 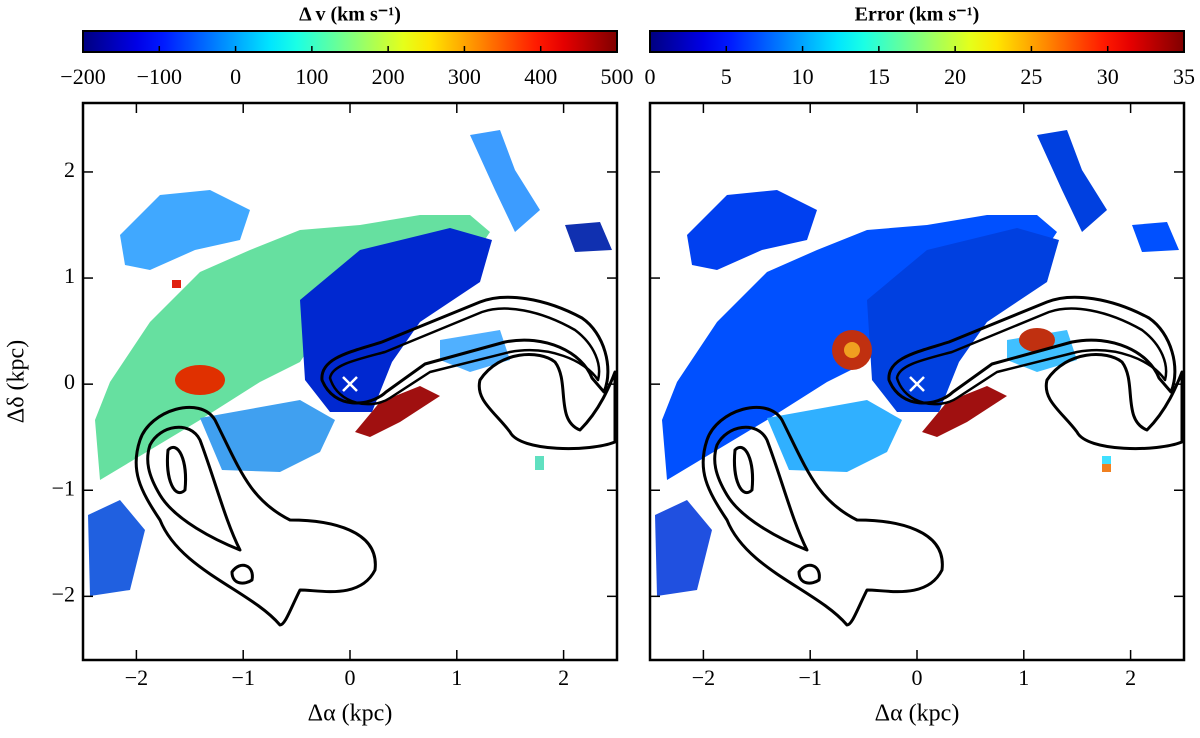 I want to click on colorbar-tick-label: 5, so click(x=726, y=76).